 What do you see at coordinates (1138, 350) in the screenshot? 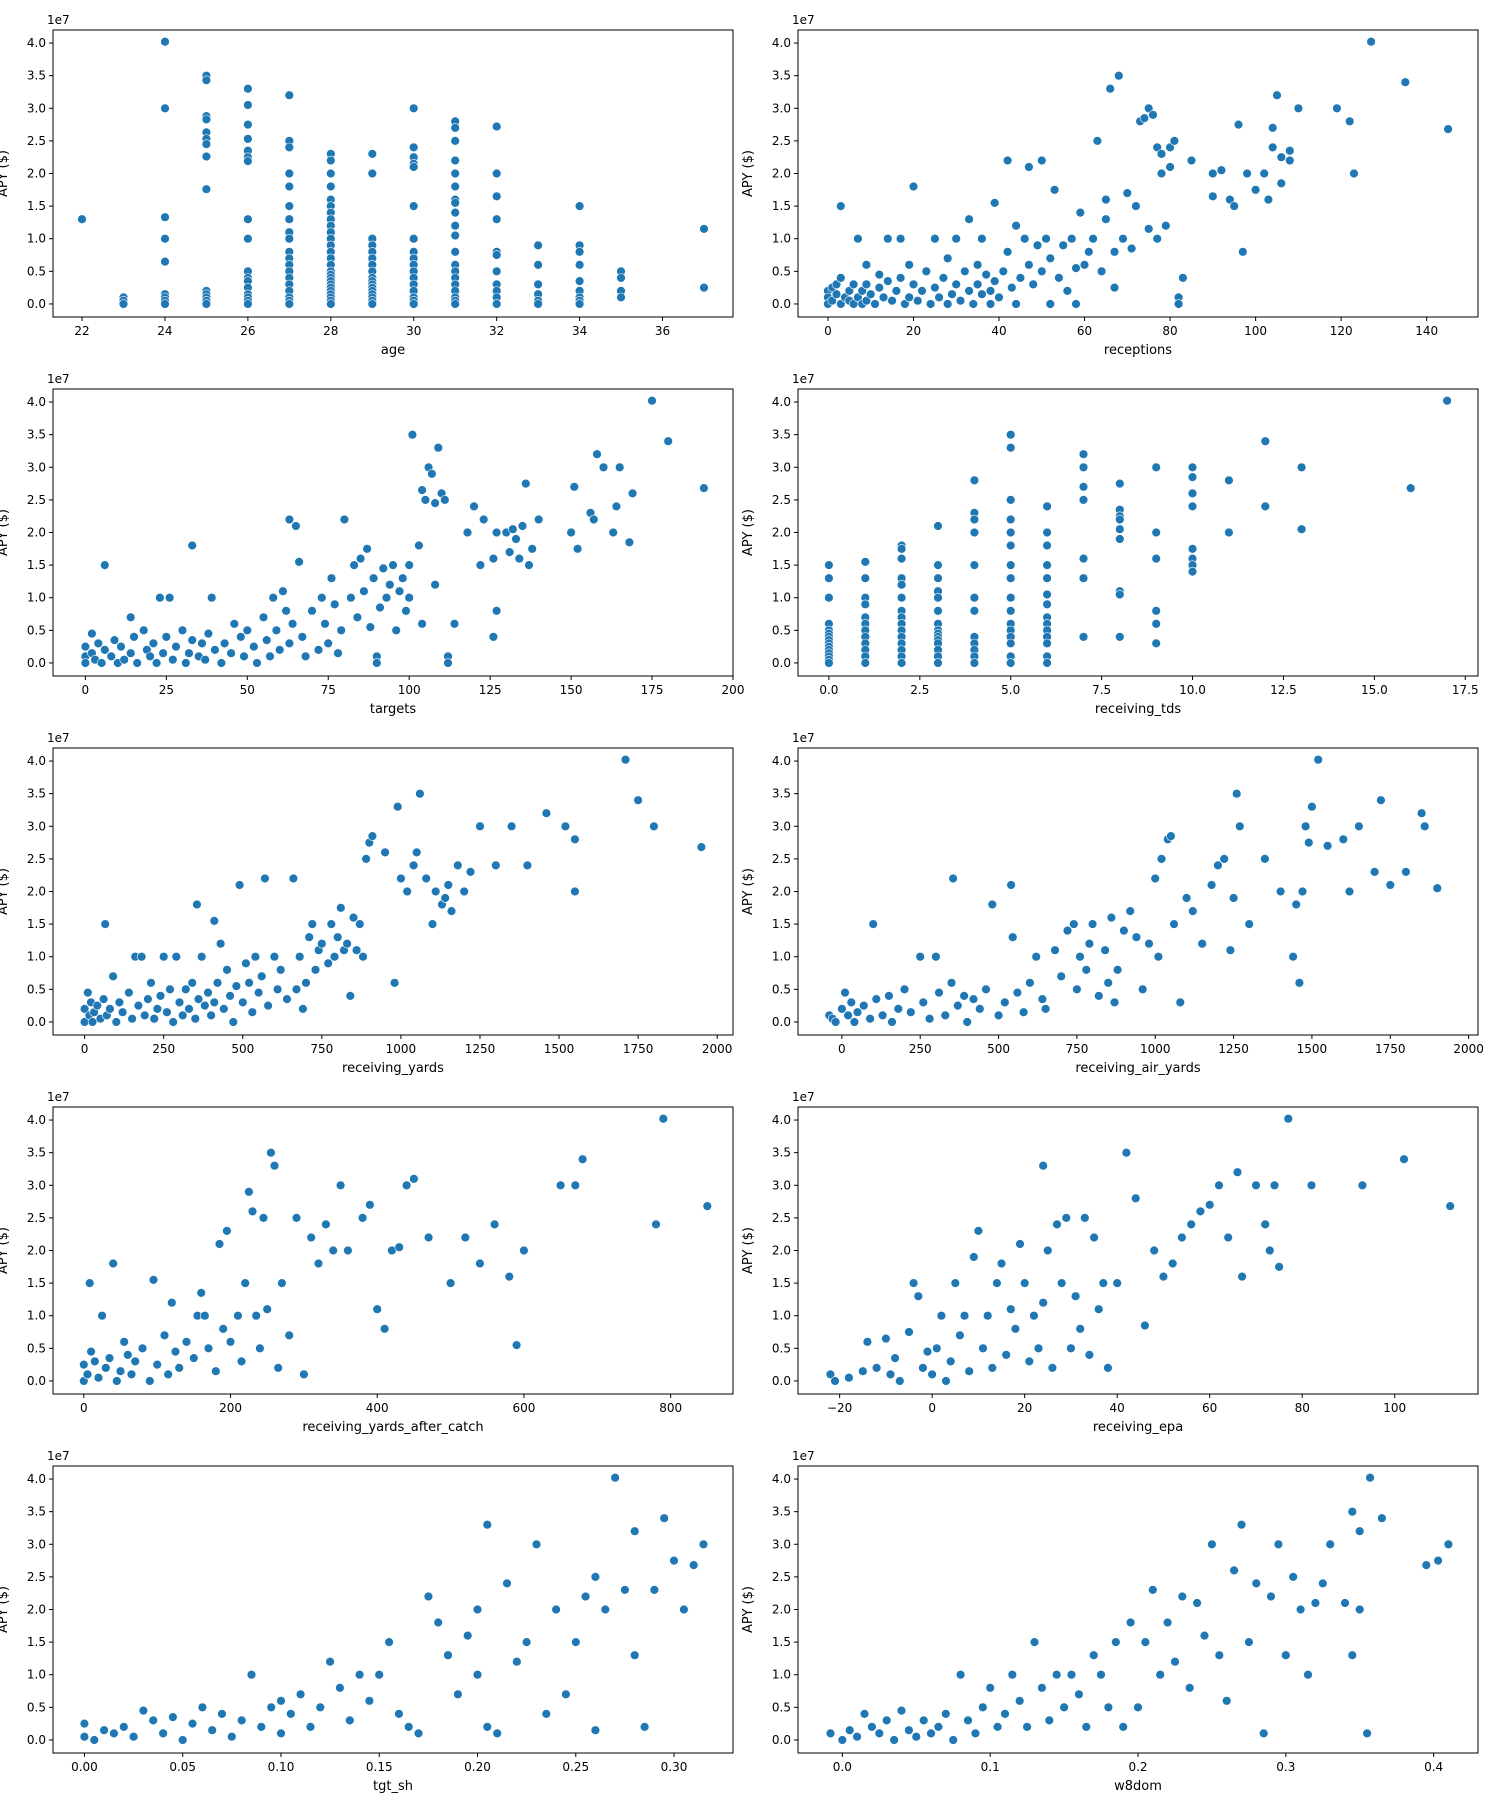
I see `x-axis-label: receptions` at bounding box center [1138, 350].